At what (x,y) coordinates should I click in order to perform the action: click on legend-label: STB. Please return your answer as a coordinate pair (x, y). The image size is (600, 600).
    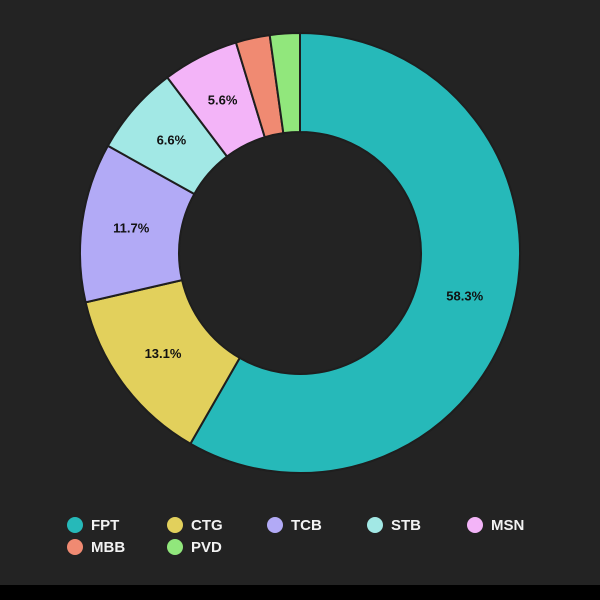
    Looking at the image, I should click on (406, 525).